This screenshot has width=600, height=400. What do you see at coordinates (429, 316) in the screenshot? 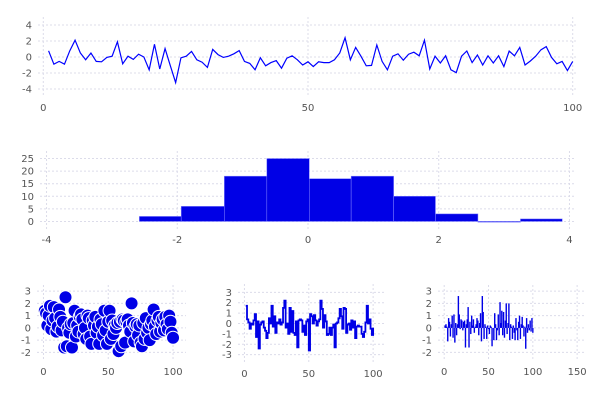
I see `y-tick-label: 1` at bounding box center [429, 316].